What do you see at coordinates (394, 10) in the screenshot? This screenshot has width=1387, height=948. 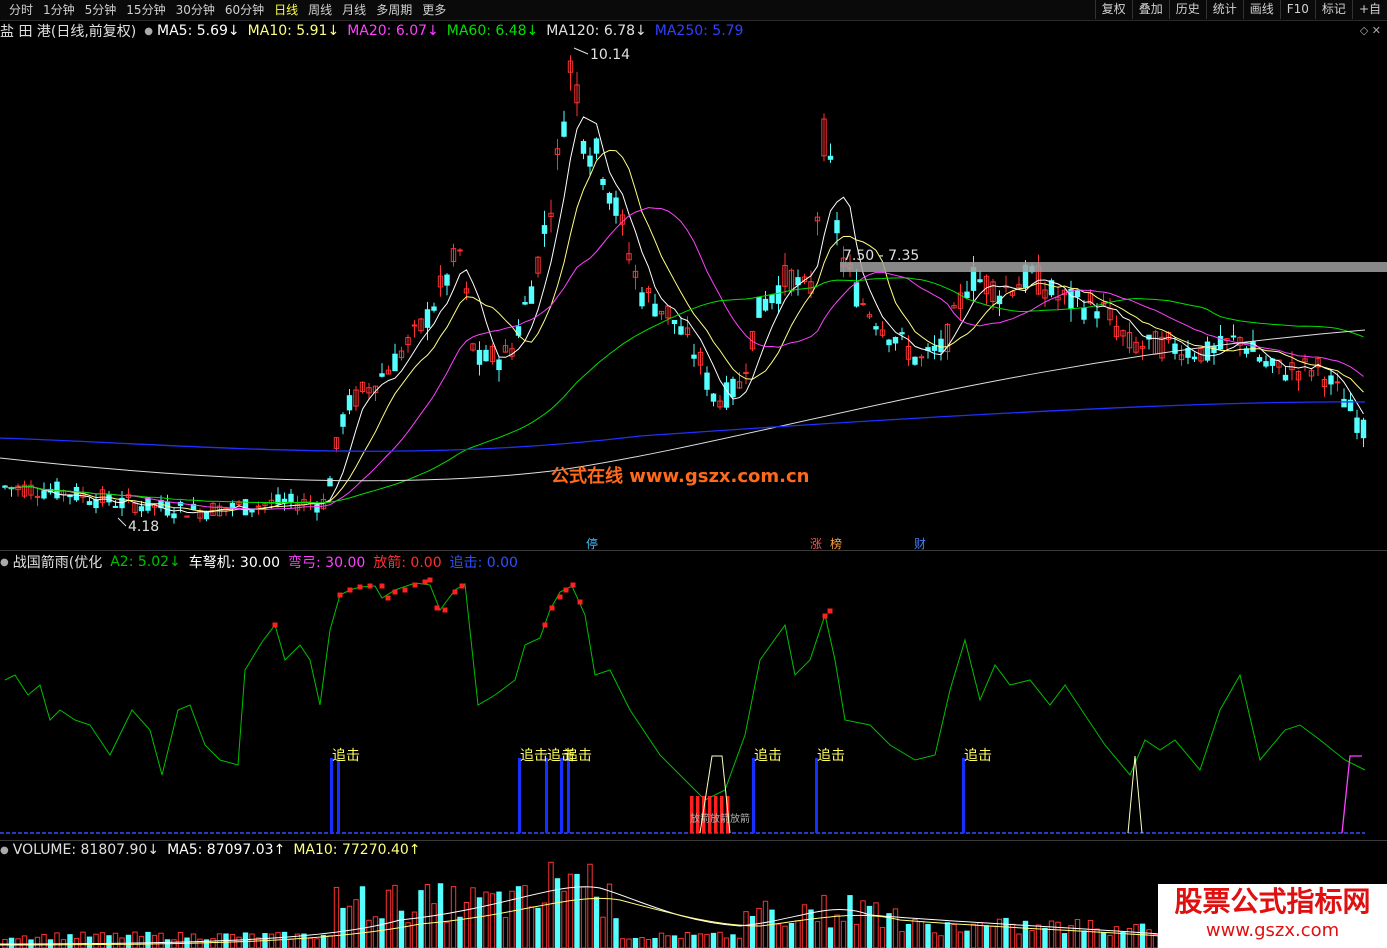 I see `period-tab-9: 多周期` at bounding box center [394, 10].